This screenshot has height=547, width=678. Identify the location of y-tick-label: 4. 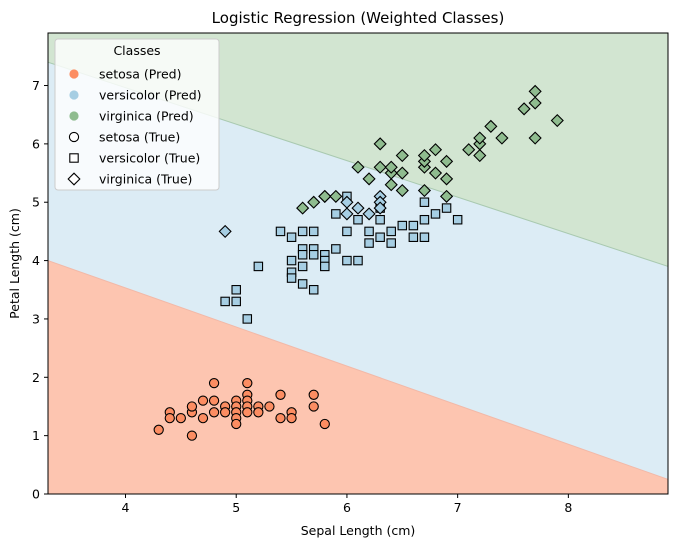
(36, 260).